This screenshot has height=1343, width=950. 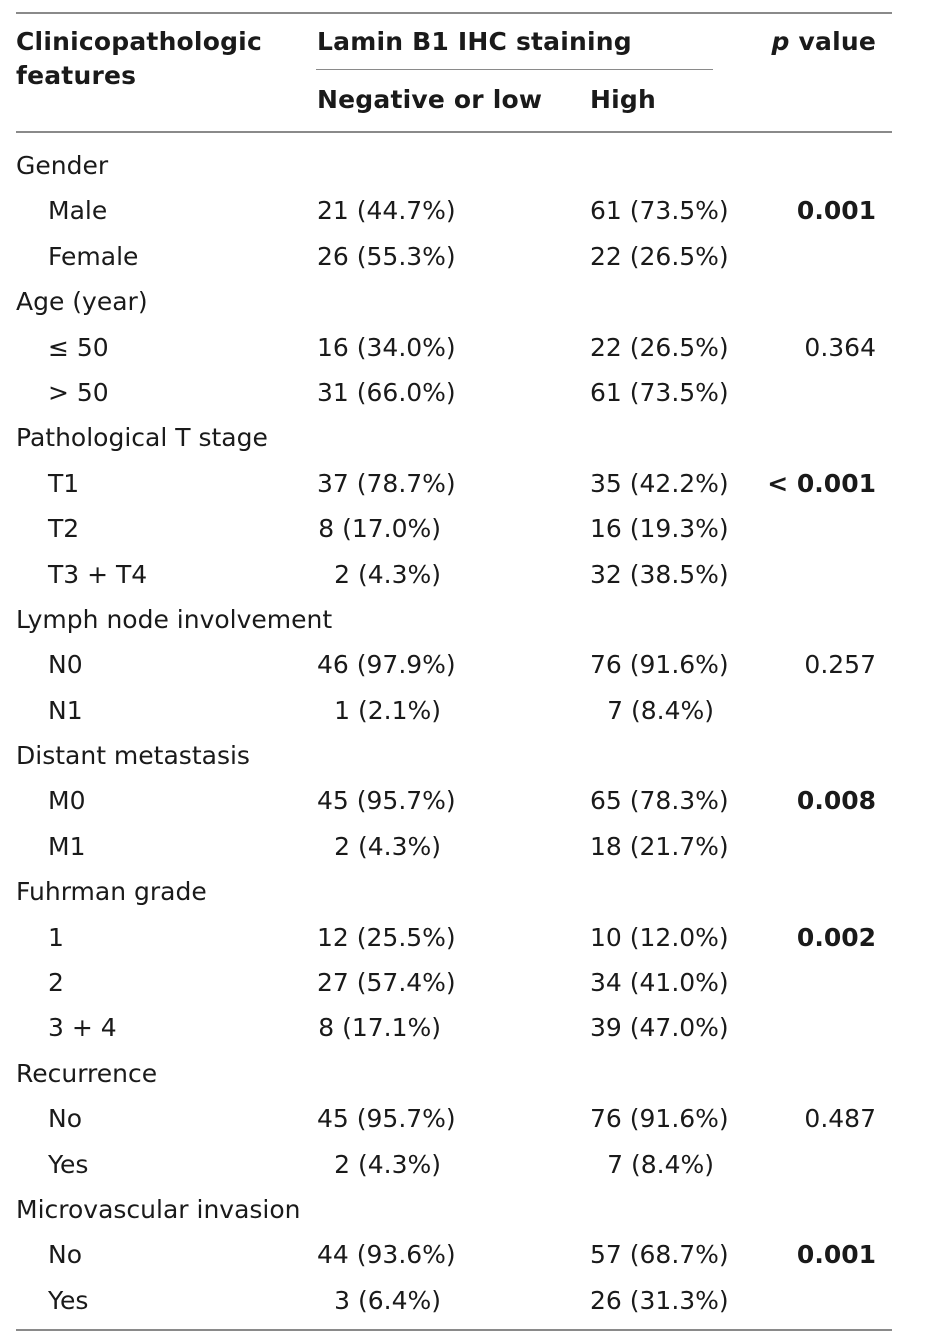 I want to click on table-row: N1 1 (2.1%) 7 (8.4%), so click(x=475, y=710).